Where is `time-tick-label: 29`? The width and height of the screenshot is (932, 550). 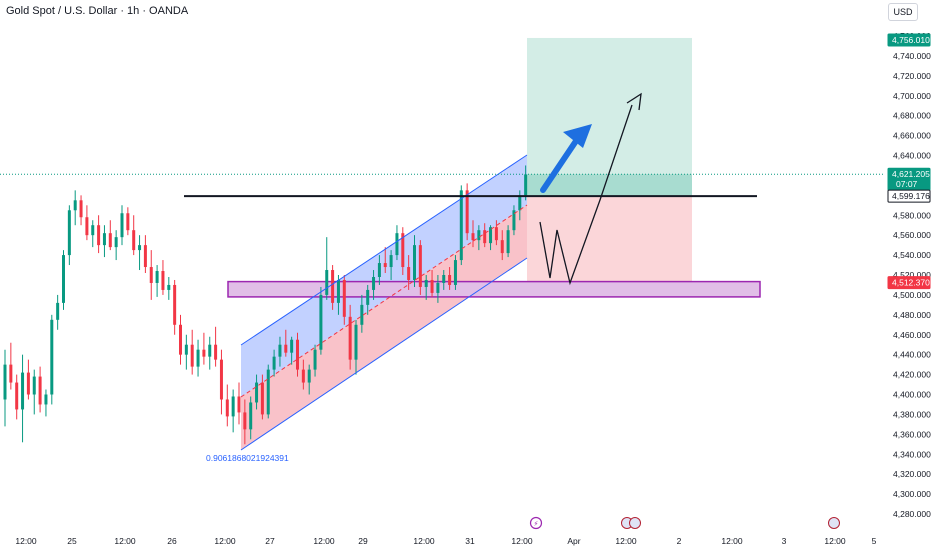 time-tick-label: 29 is located at coordinates (363, 541).